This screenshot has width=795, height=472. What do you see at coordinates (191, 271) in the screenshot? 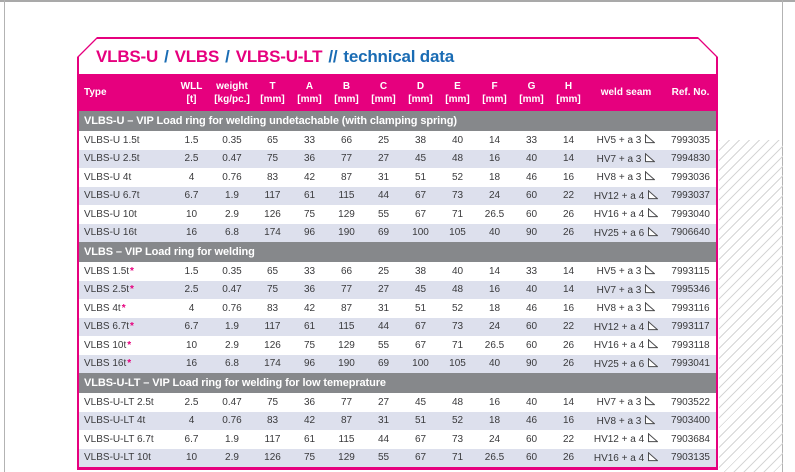
I see `value-cell: 1.5` at bounding box center [191, 271].